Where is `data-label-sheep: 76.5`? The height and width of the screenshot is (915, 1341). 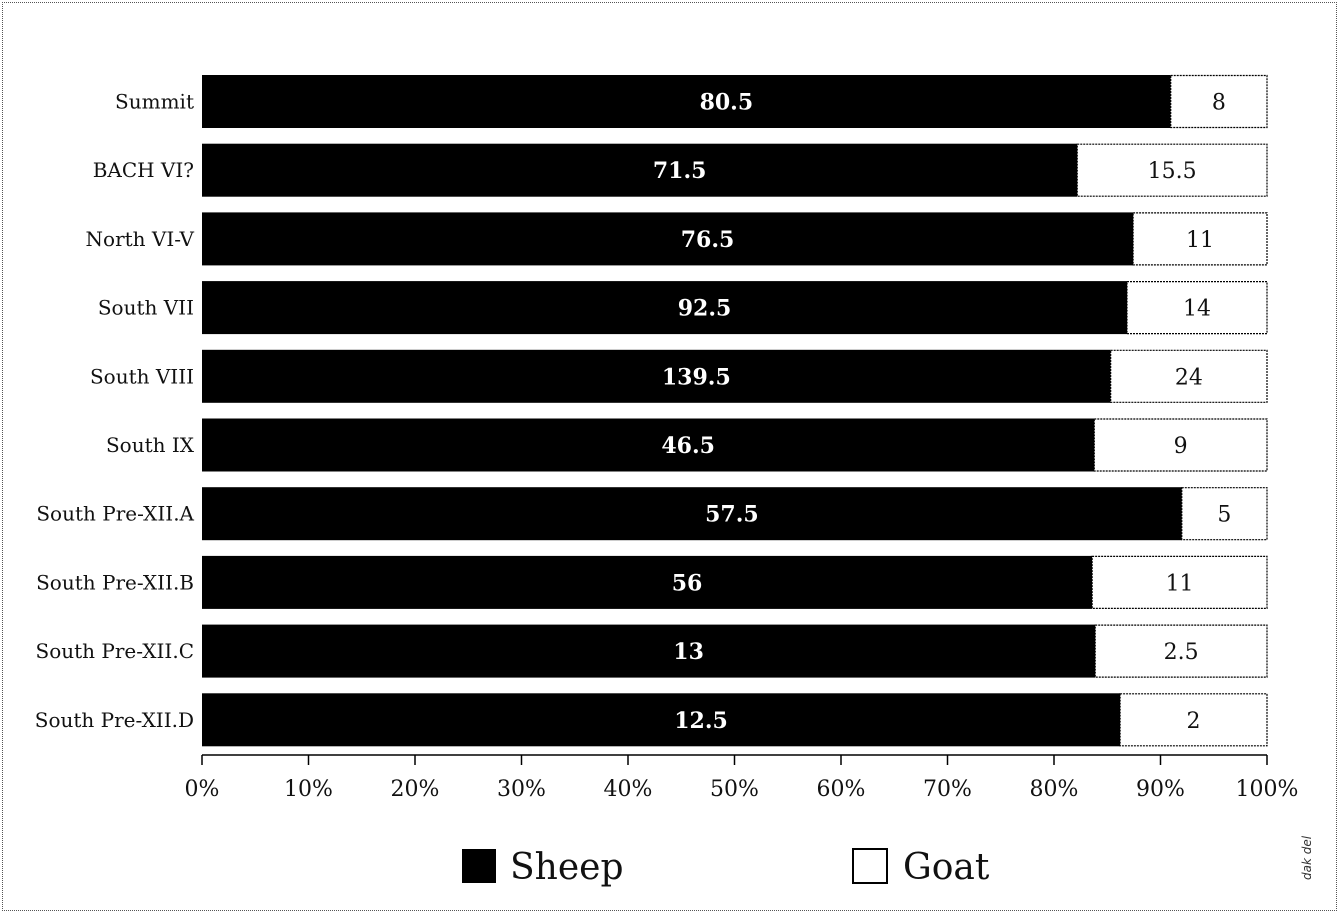 data-label-sheep: 76.5 is located at coordinates (708, 240).